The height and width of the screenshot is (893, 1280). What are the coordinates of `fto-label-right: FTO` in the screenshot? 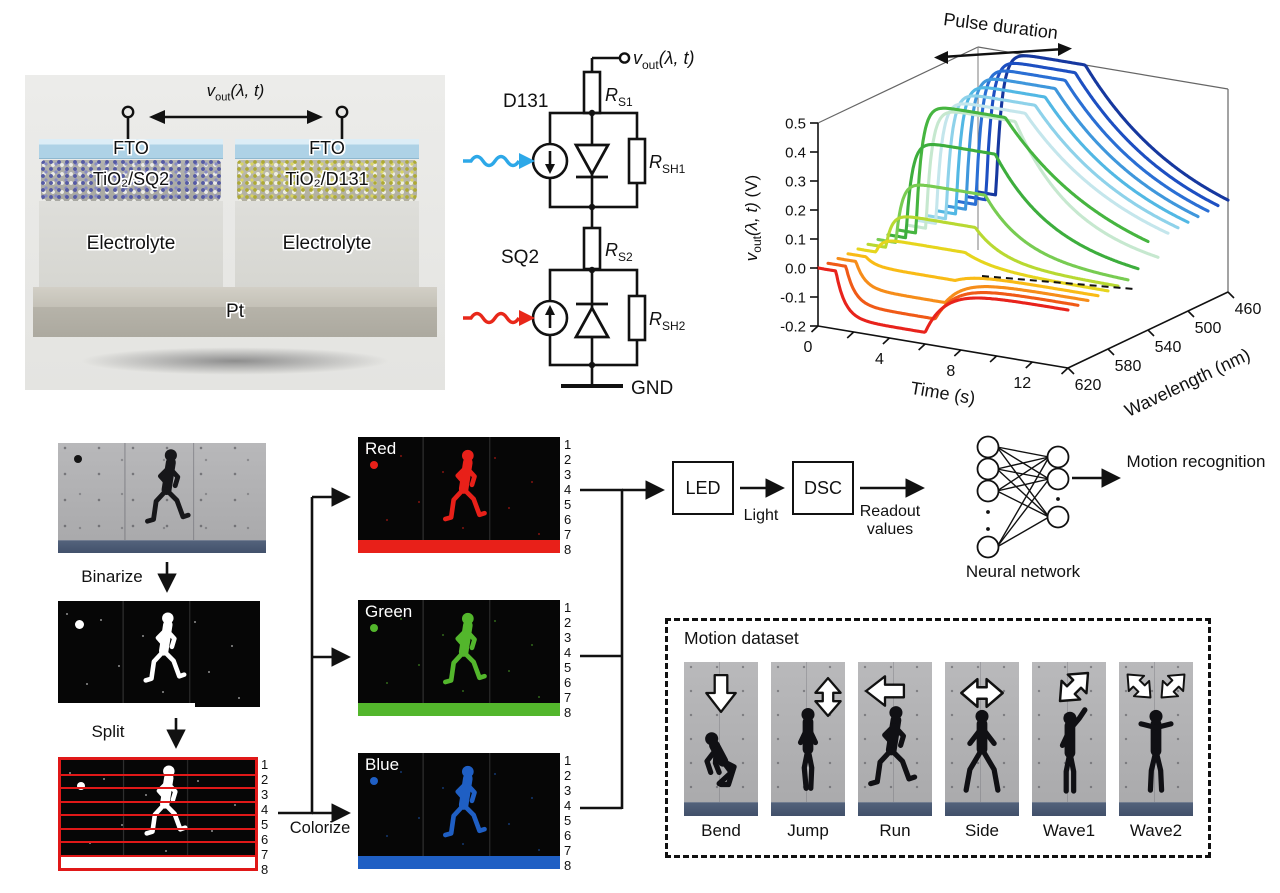 It's located at (327, 148).